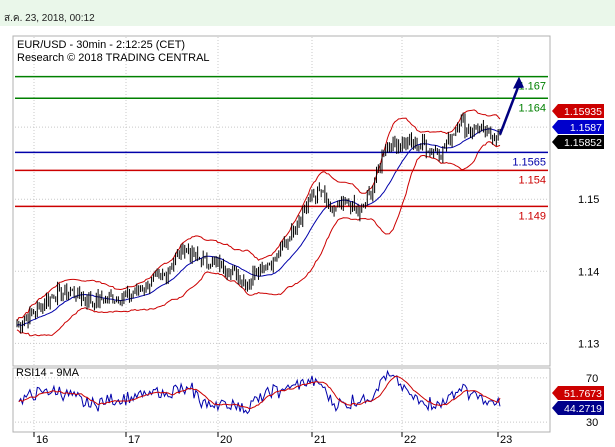  I want to click on price-badges: 1.15935 1.1587 1.15852, so click(578, 126).